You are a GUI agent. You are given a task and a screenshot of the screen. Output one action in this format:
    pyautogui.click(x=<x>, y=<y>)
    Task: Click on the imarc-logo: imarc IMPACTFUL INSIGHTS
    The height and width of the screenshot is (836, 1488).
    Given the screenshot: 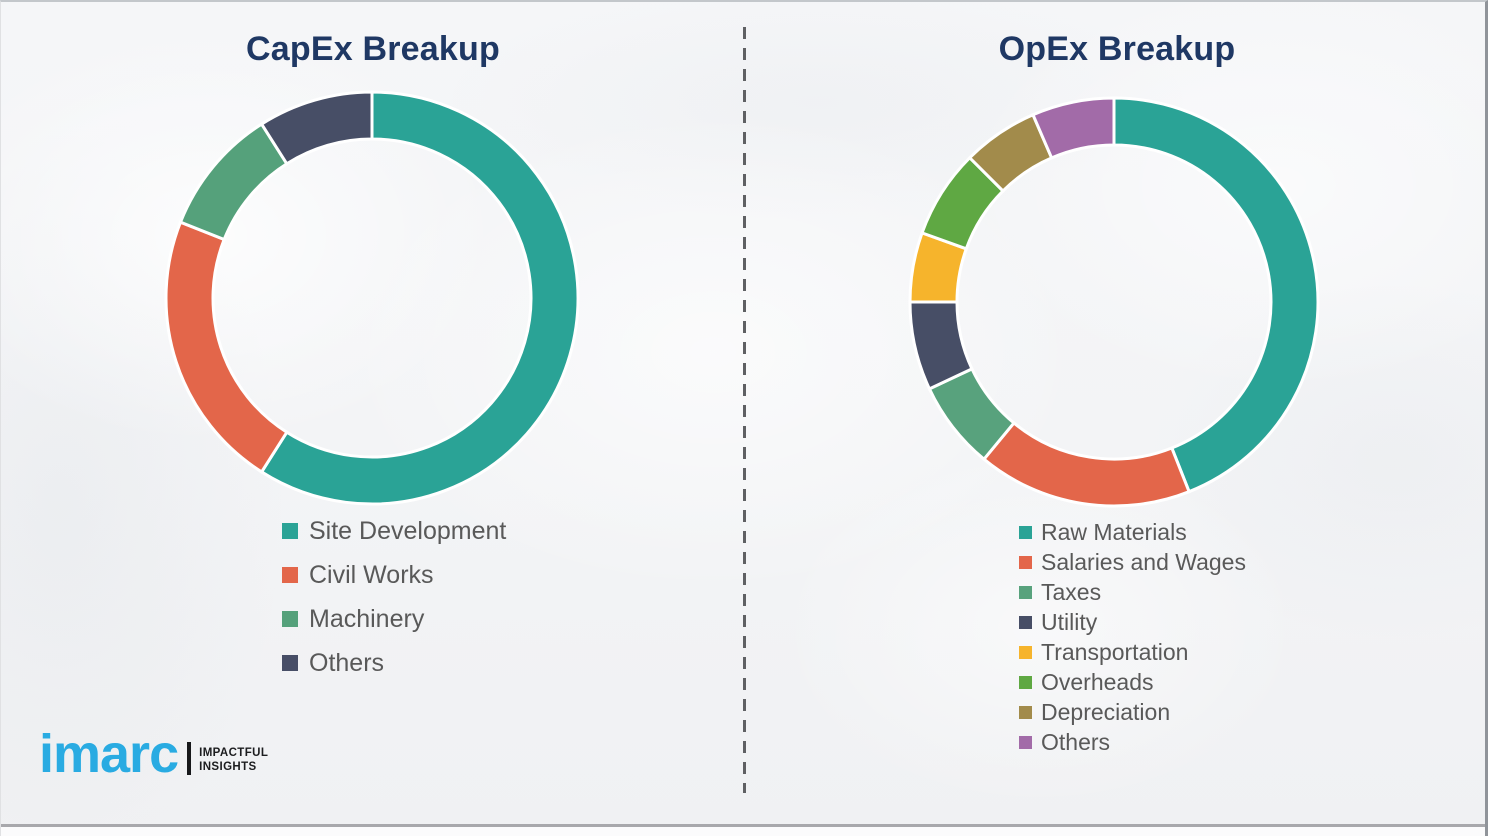 What is the action you would take?
    pyautogui.click(x=153, y=754)
    